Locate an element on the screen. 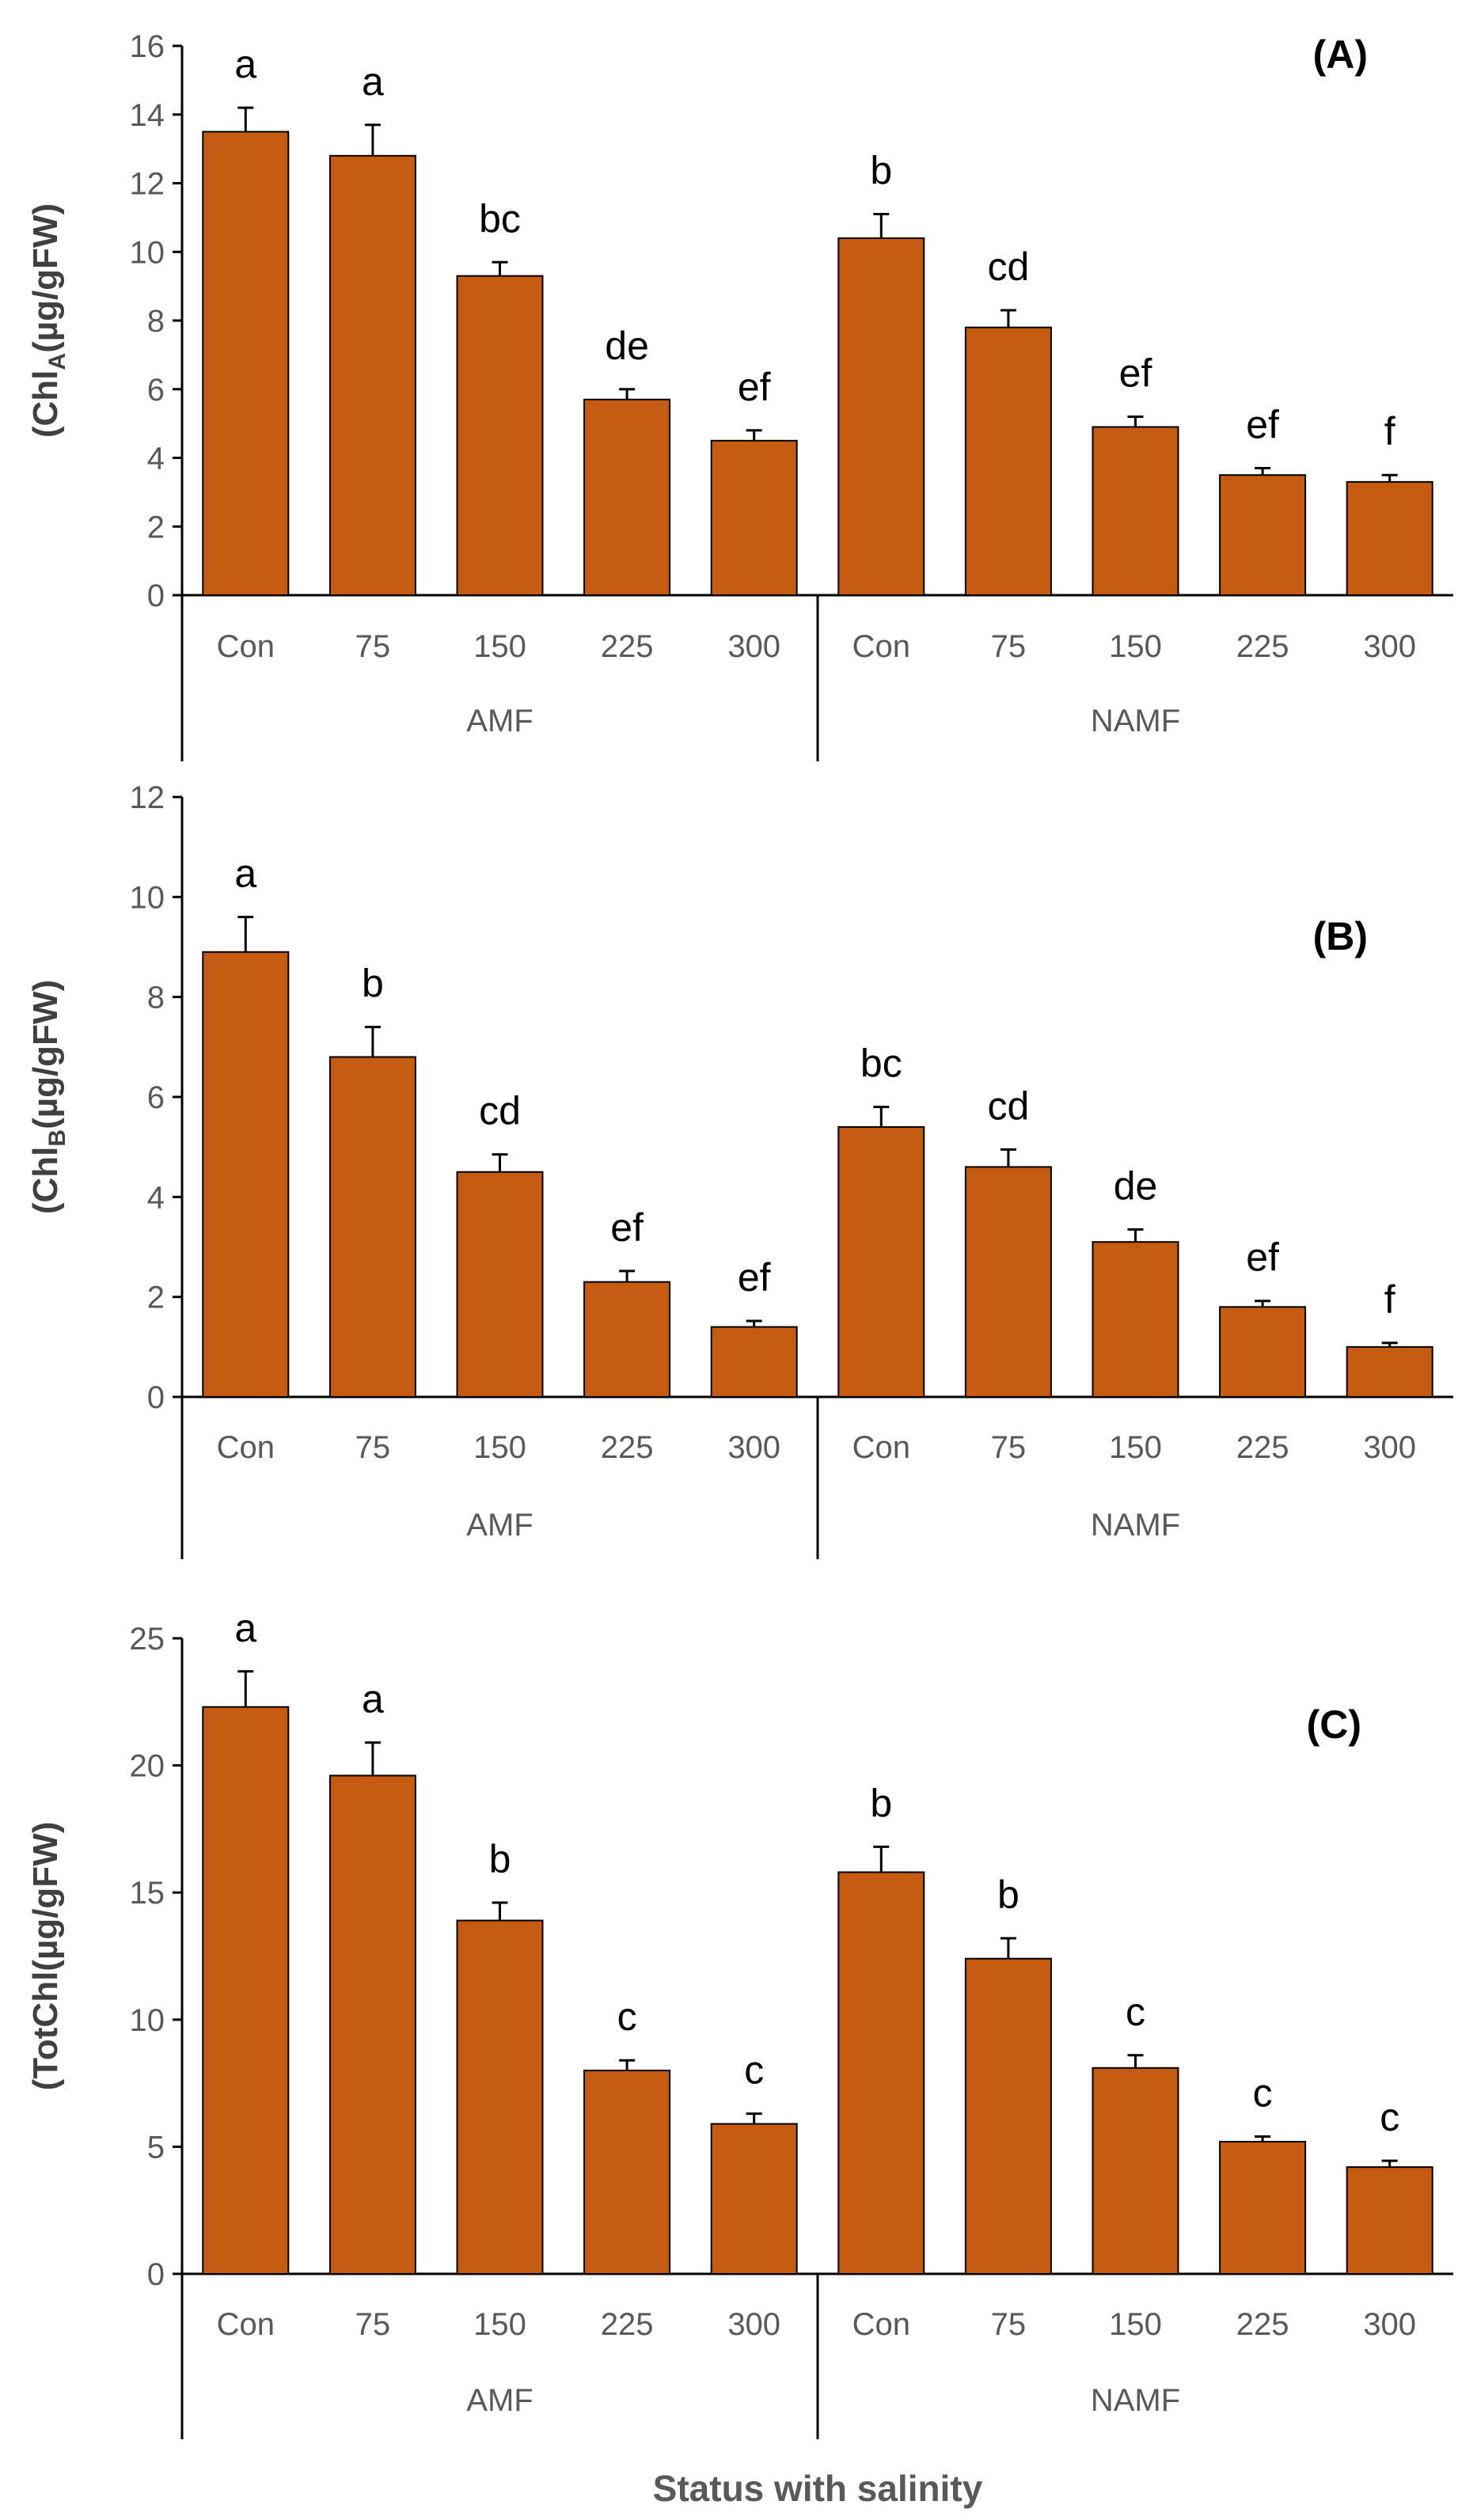 The width and height of the screenshot is (1477, 2520). y-tick-label: 14 is located at coordinates (147, 116).